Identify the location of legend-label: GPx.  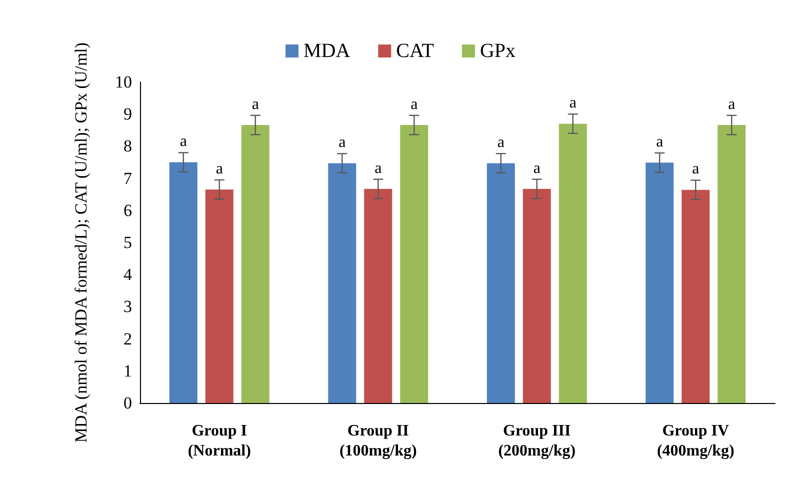
(498, 51).